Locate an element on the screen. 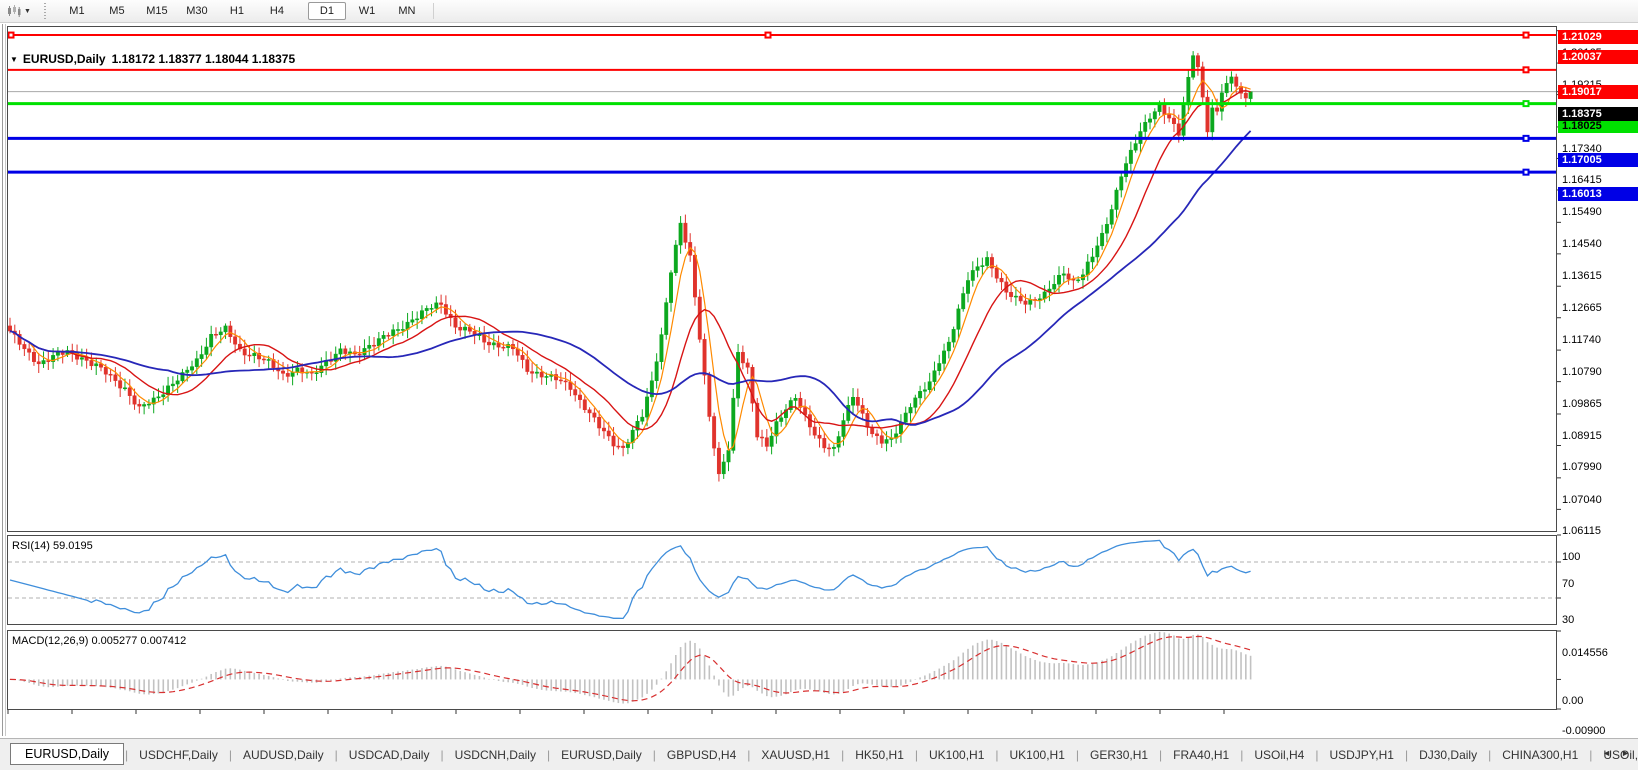 Image resolution: width=1638 pixels, height=770 pixels. current-price-label: 1.18375 is located at coordinates (1598, 113).